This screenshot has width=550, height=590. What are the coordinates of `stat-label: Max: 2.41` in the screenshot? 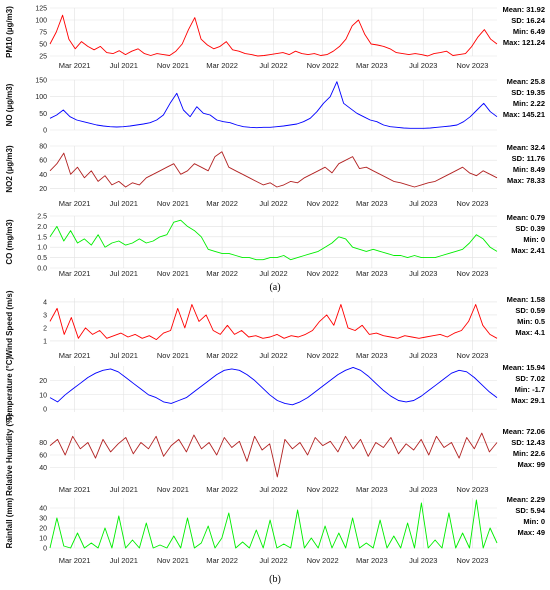 It's located at (528, 250).